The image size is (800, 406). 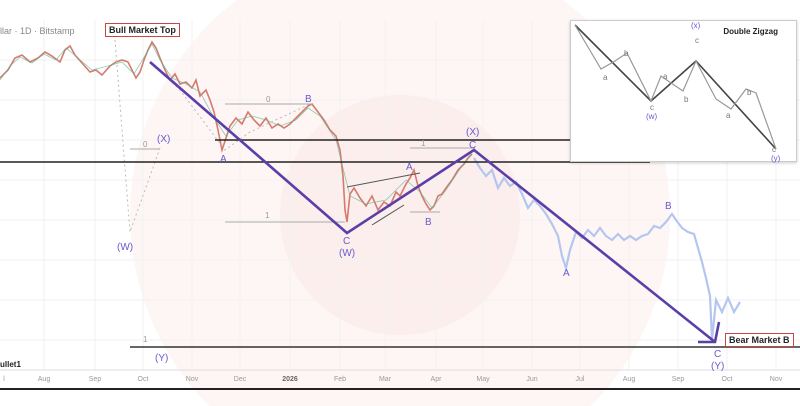 What do you see at coordinates (212, 136) in the screenshot?
I see `dotted-wave-guides` at bounding box center [212, 136].